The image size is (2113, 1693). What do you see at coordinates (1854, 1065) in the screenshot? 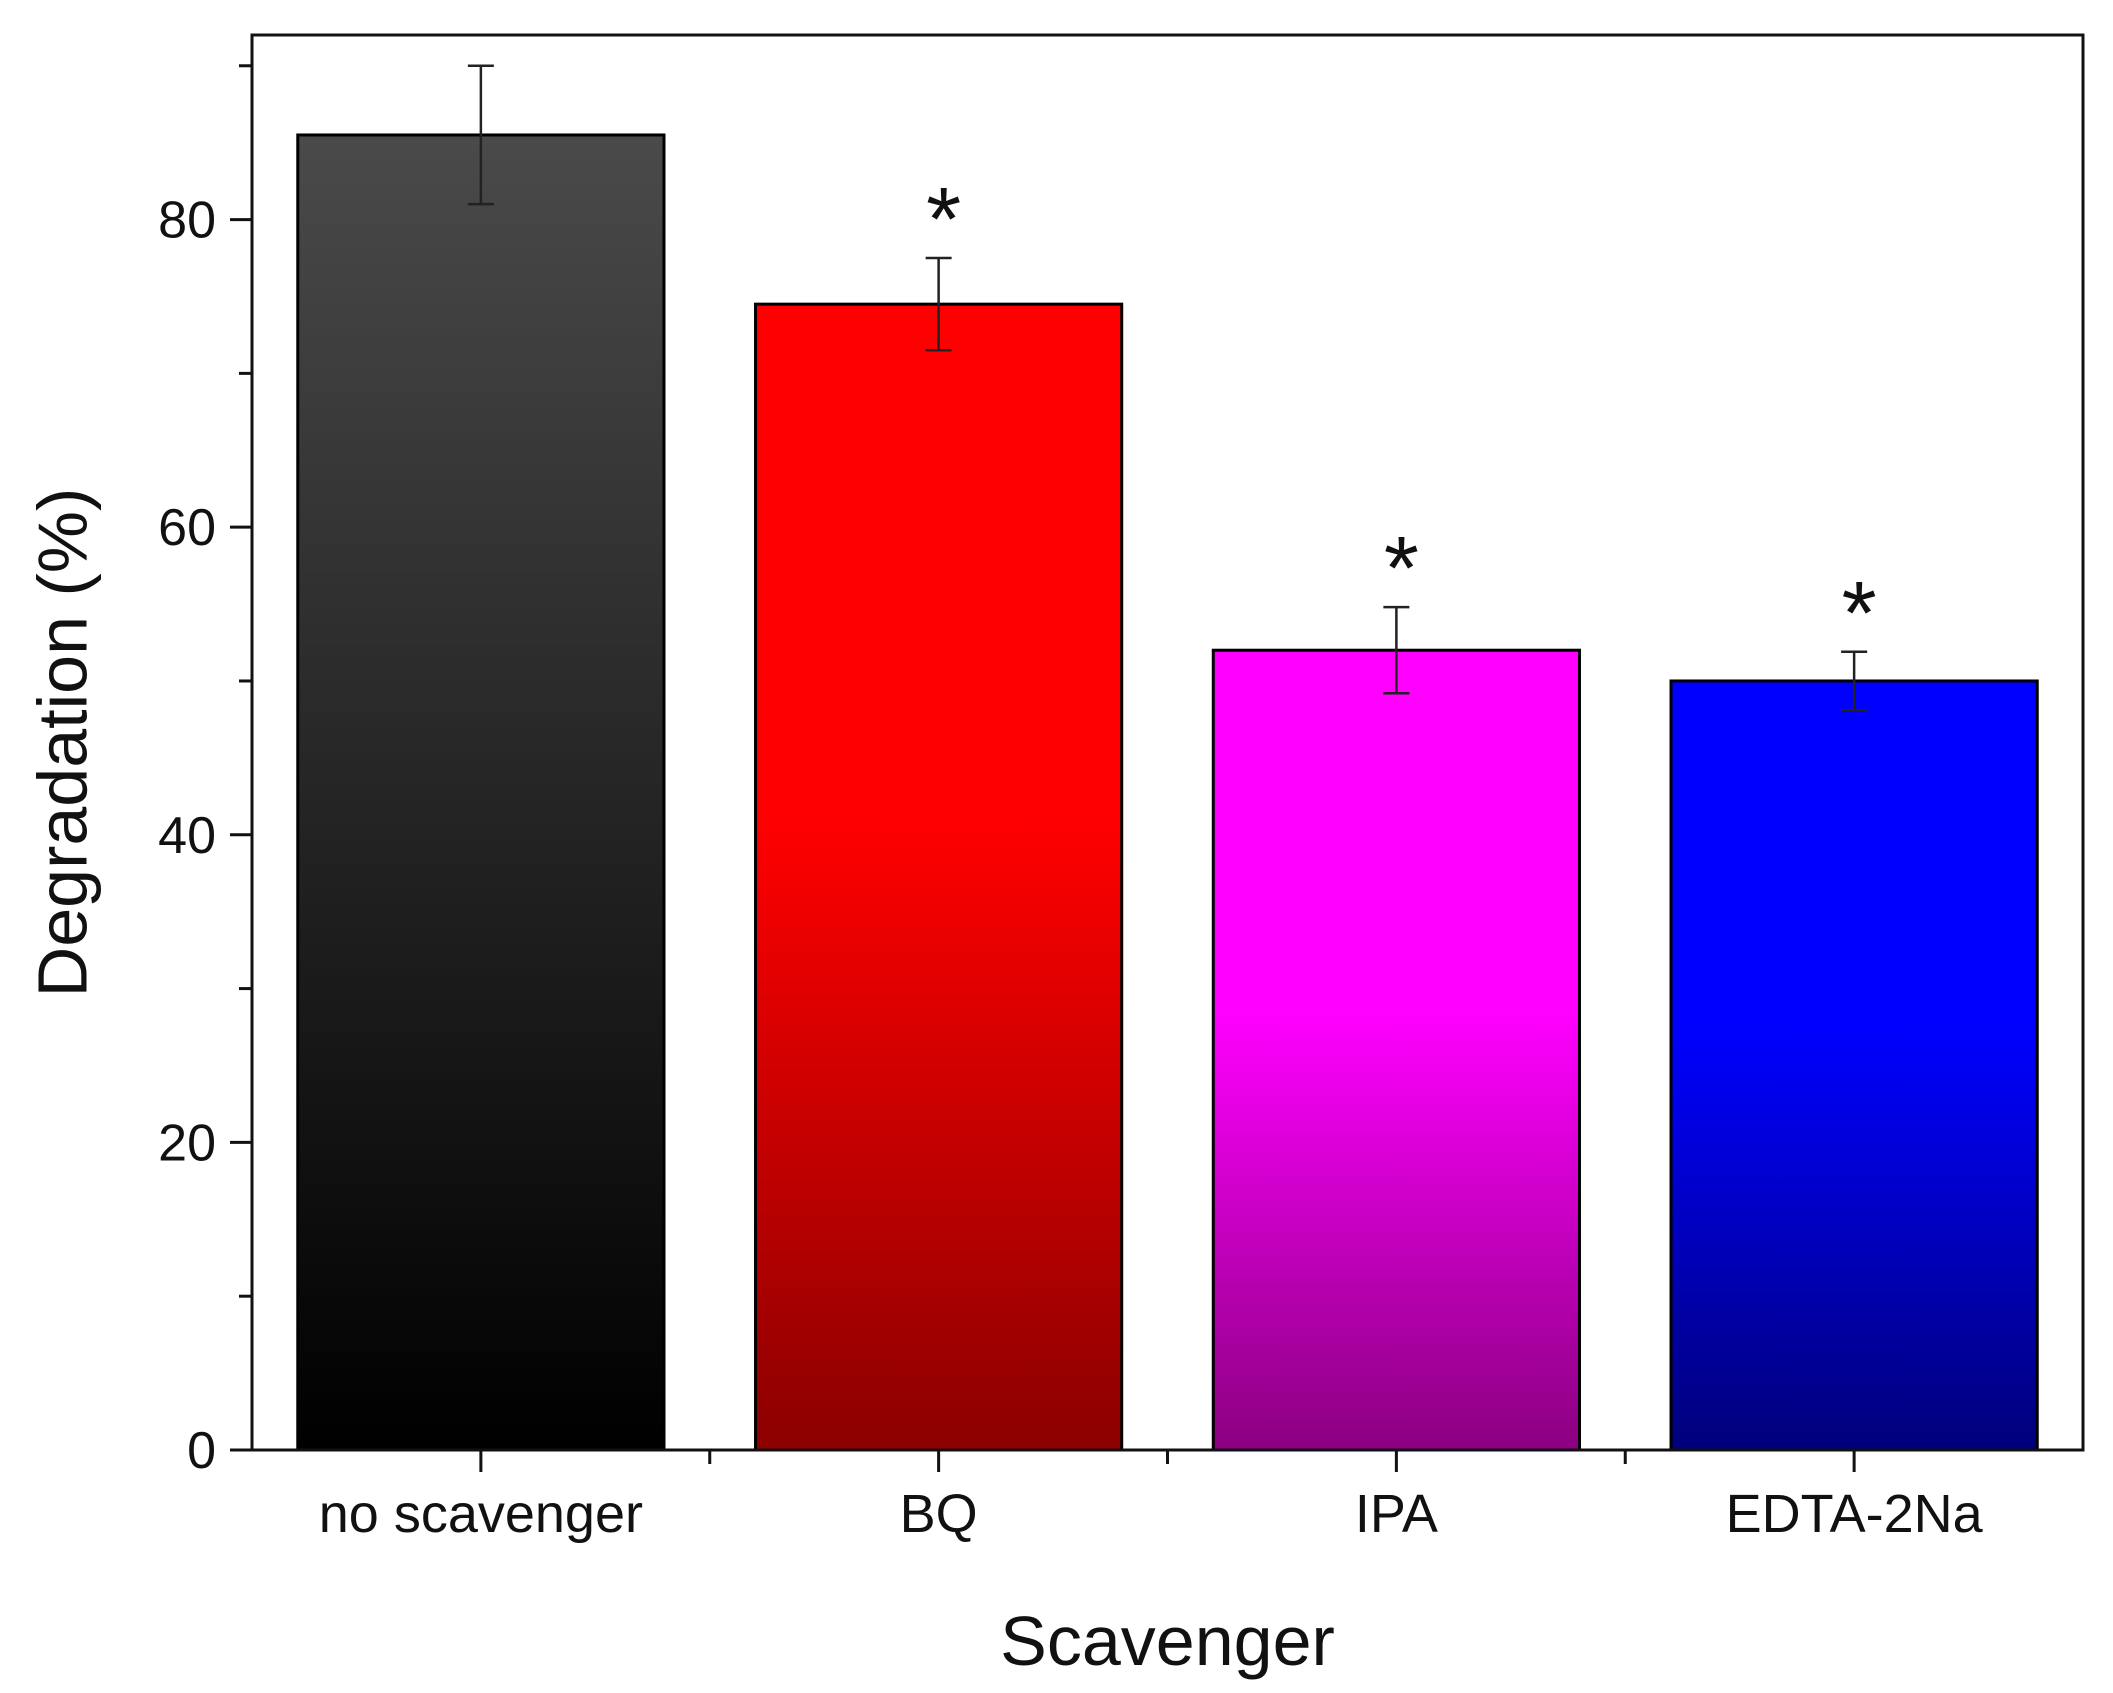
I see `bar-edta-2na` at bounding box center [1854, 1065].